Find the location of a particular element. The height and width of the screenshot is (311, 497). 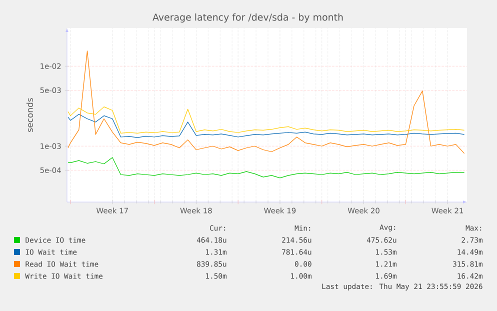

y-axis-title: seconds is located at coordinates (29, 115).